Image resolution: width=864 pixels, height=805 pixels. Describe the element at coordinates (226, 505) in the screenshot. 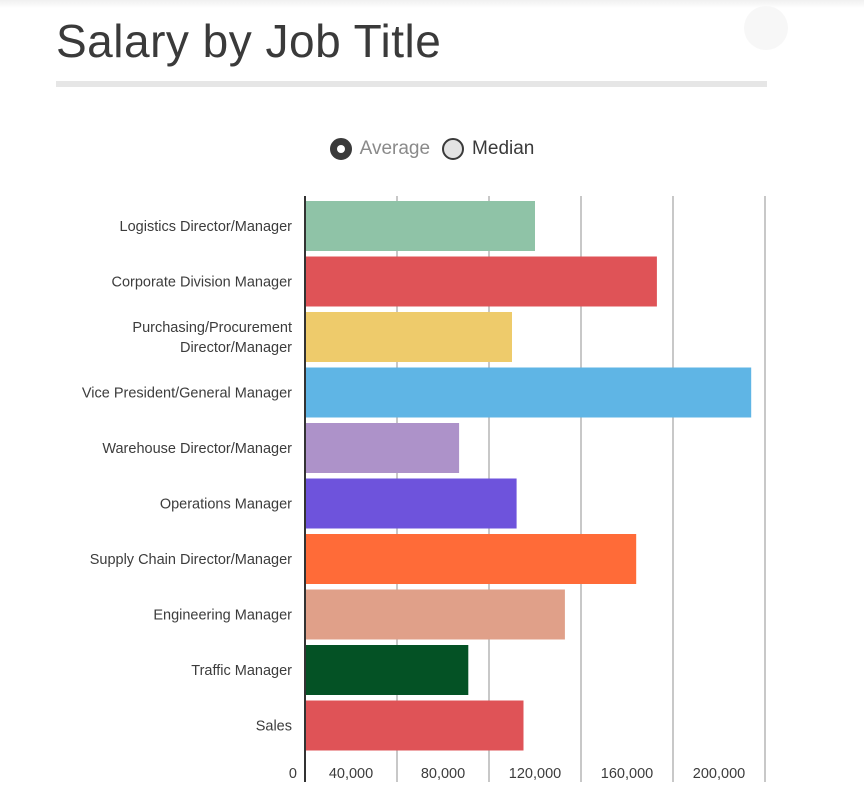

I see `category-label: Operations Manager` at that location.